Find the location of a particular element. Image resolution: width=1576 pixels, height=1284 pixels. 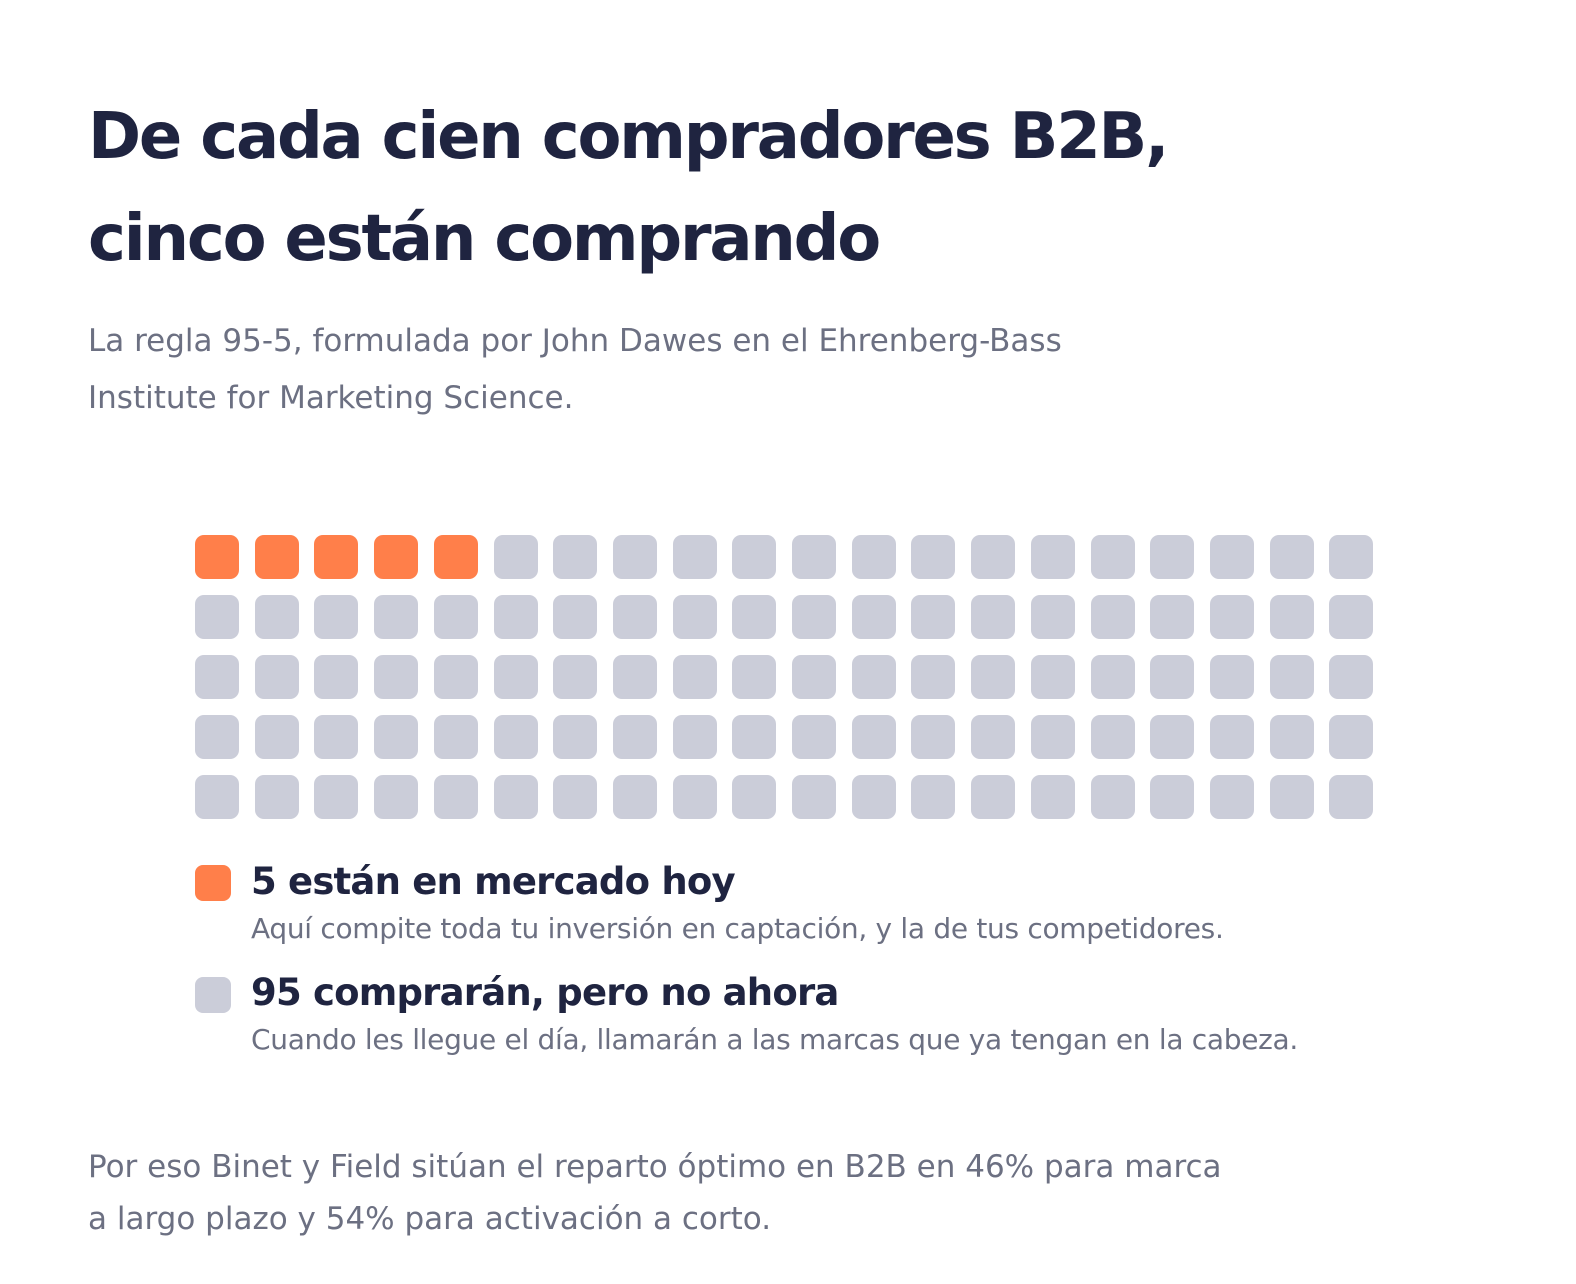

legend-title-future: 95 comprarán, pero no ahora is located at coordinates (545, 992).